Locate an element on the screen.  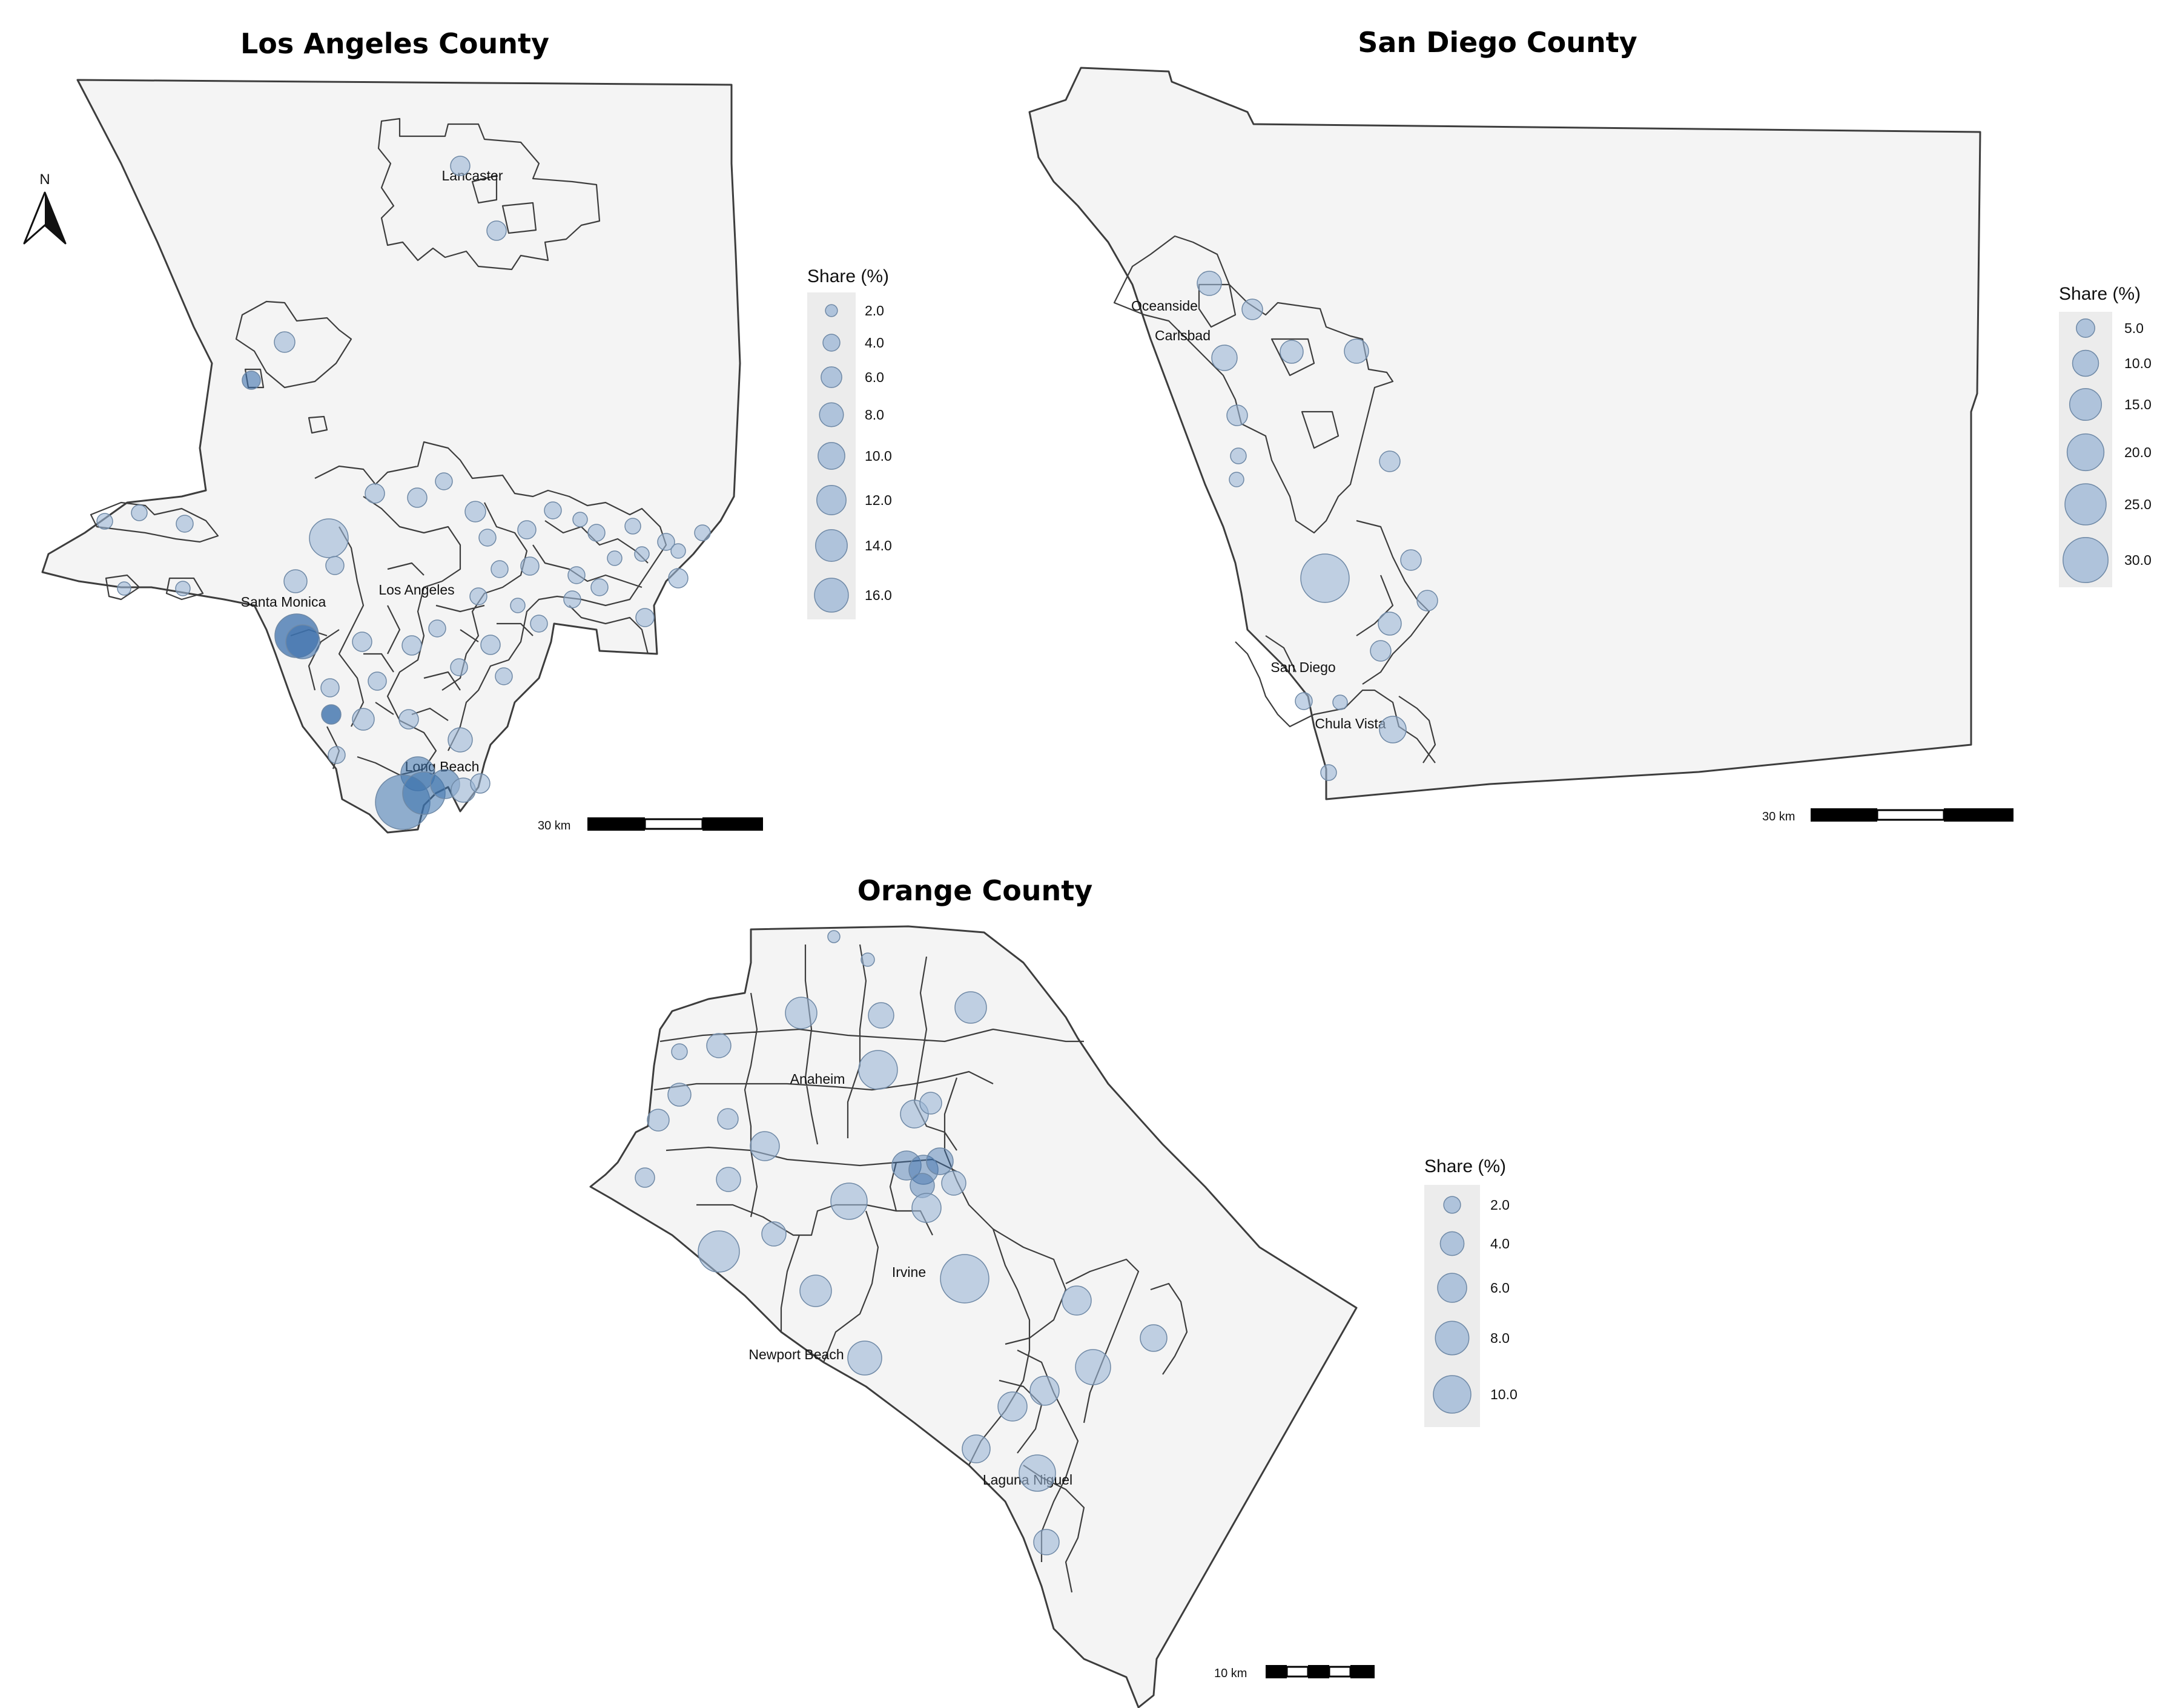
north-arrow: N is located at coordinates (45, 208).